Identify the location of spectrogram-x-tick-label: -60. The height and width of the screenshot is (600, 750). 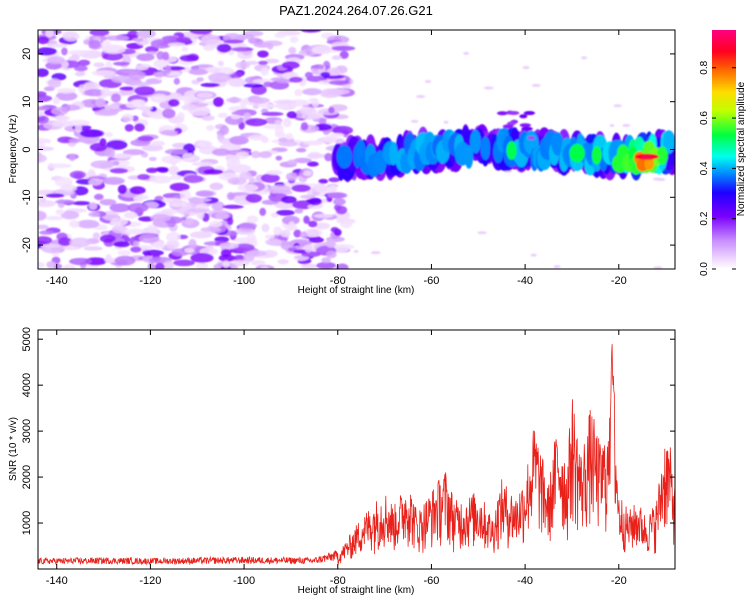
(431, 281).